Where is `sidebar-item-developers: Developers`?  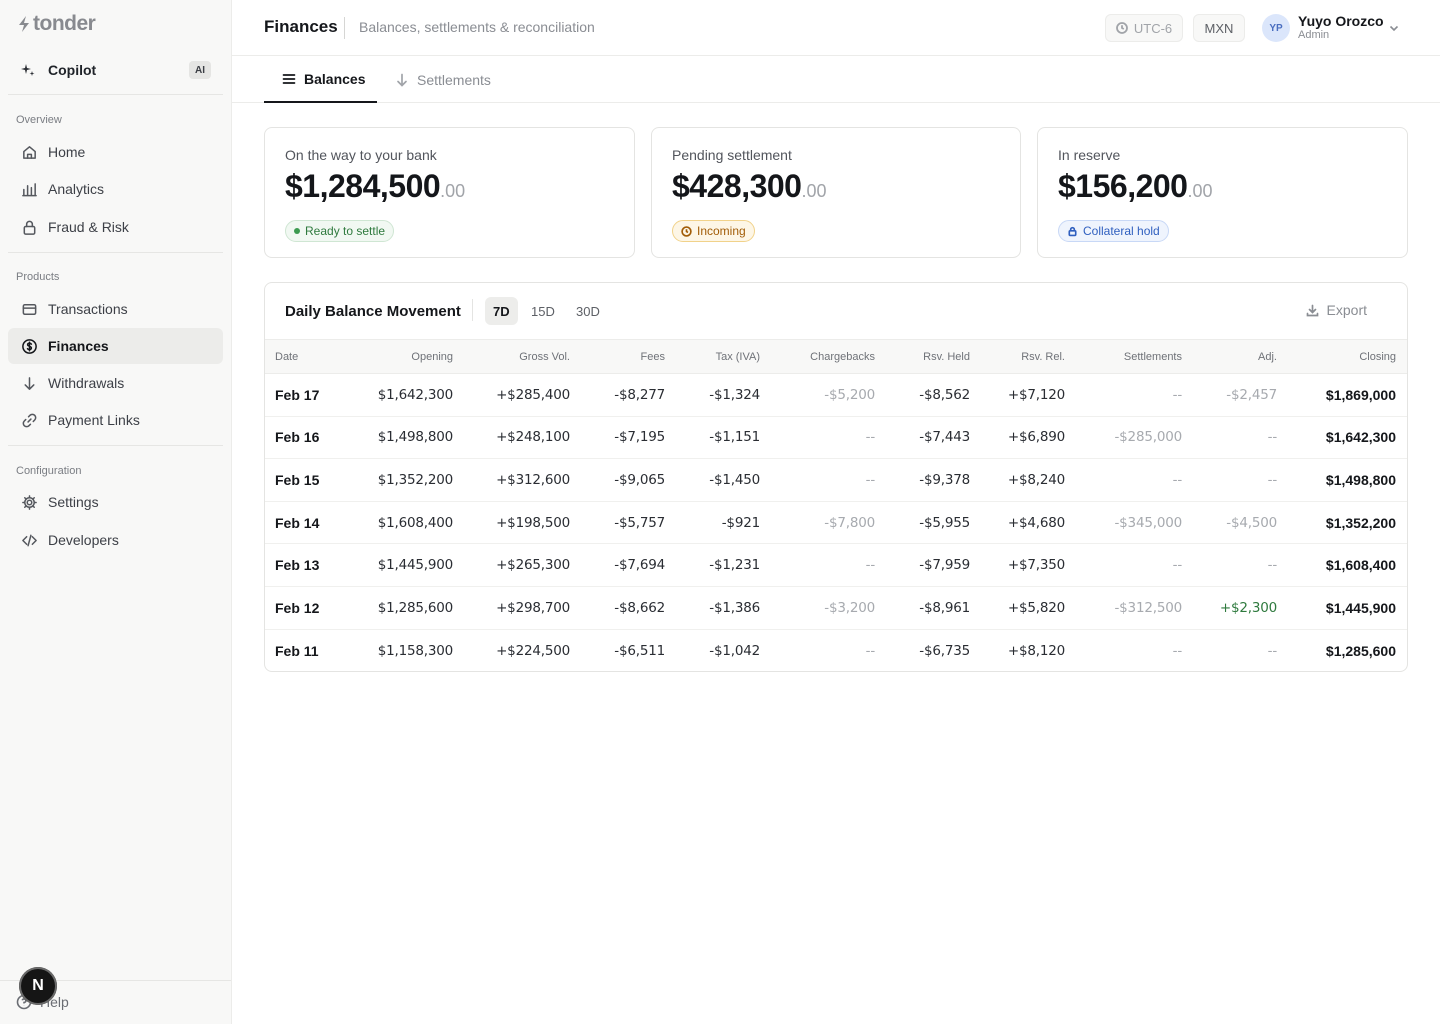 sidebar-item-developers: Developers is located at coordinates (115, 540).